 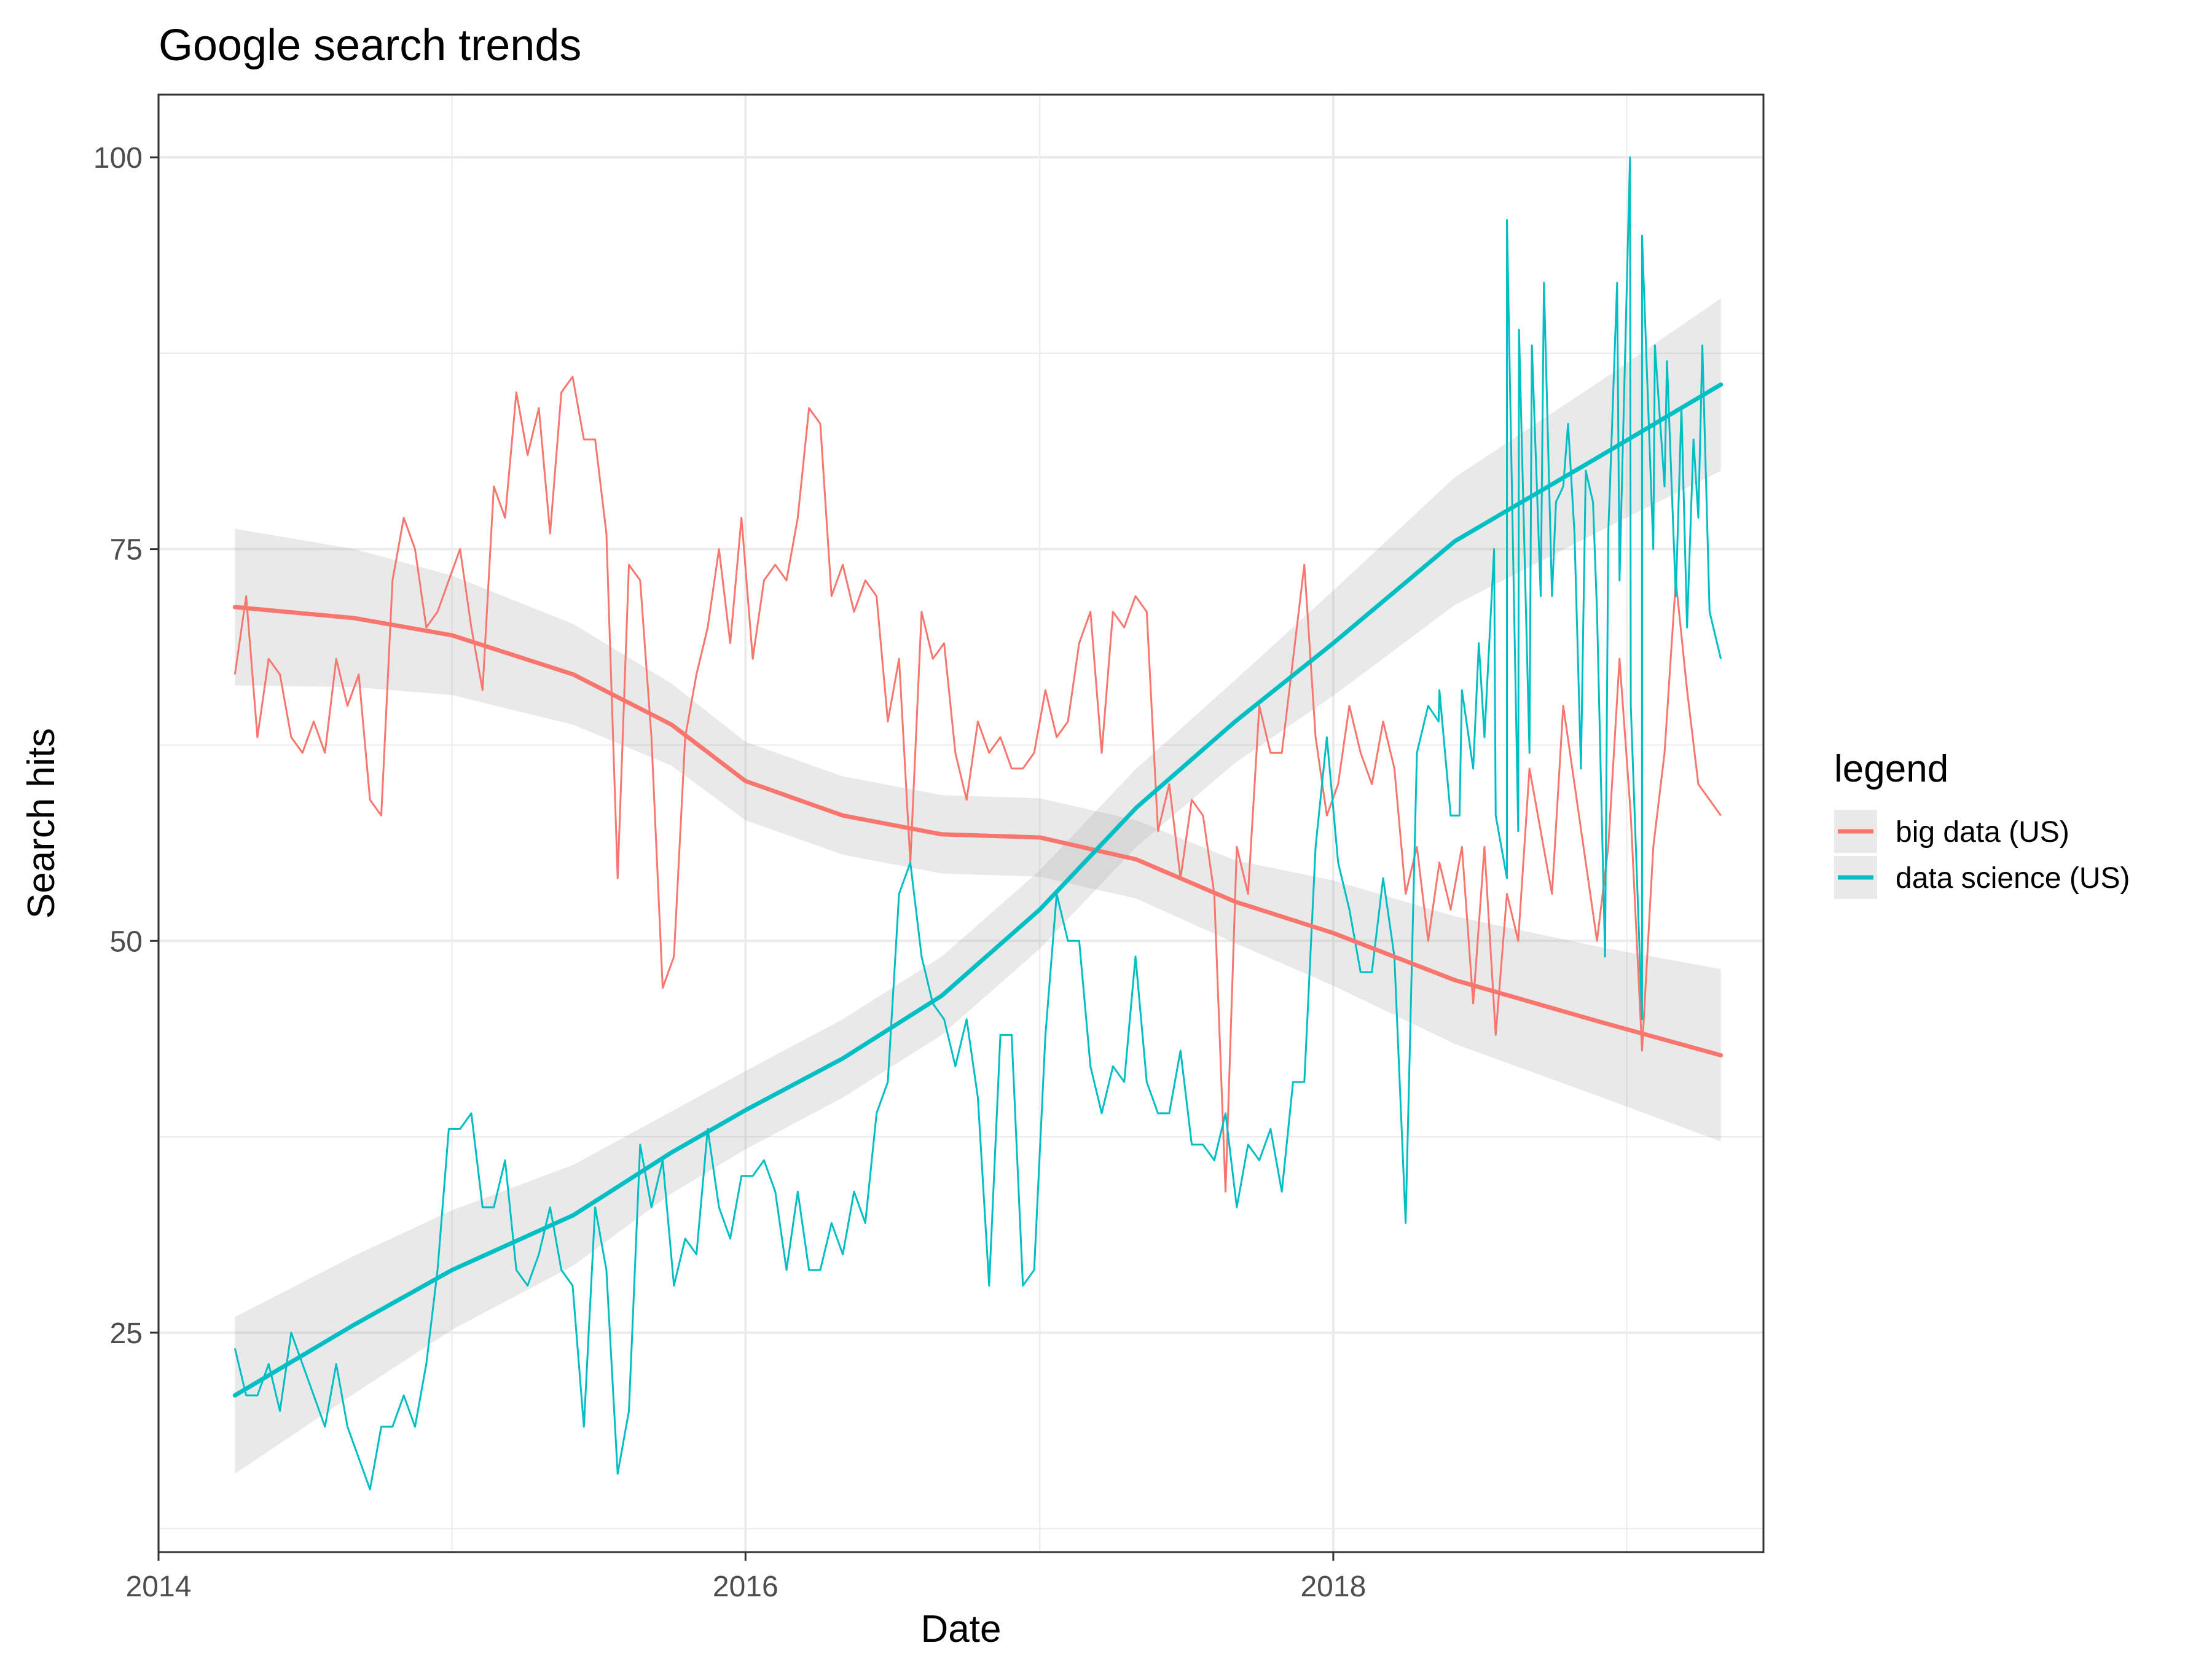 What do you see at coordinates (118, 158) in the screenshot?
I see `y-tick-label: 100` at bounding box center [118, 158].